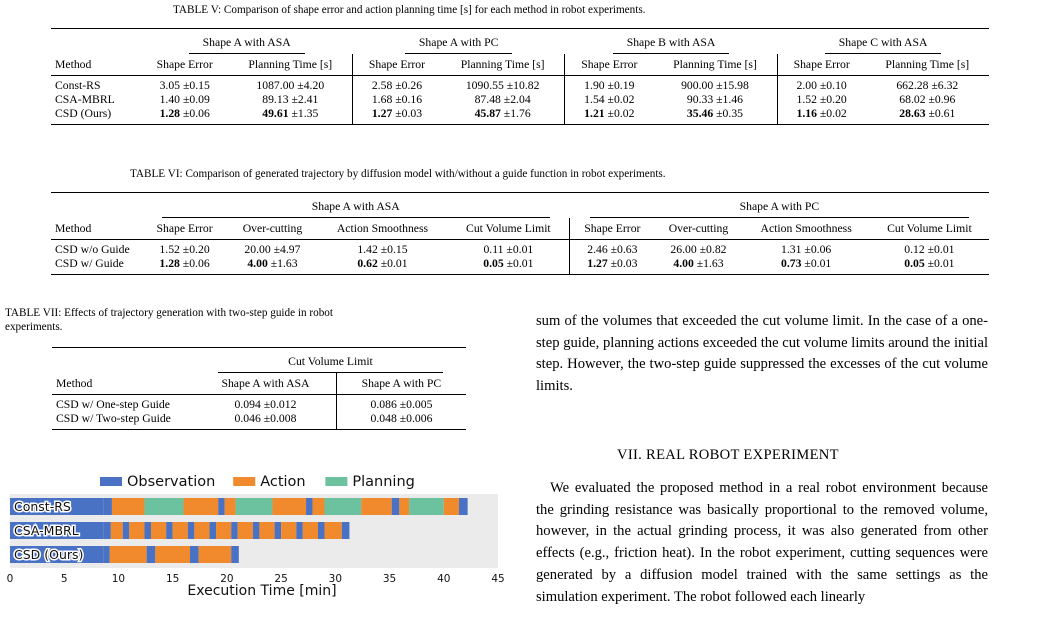  Describe the element at coordinates (698, 229) in the screenshot. I see `table6-subheader: Over-cutting` at that location.